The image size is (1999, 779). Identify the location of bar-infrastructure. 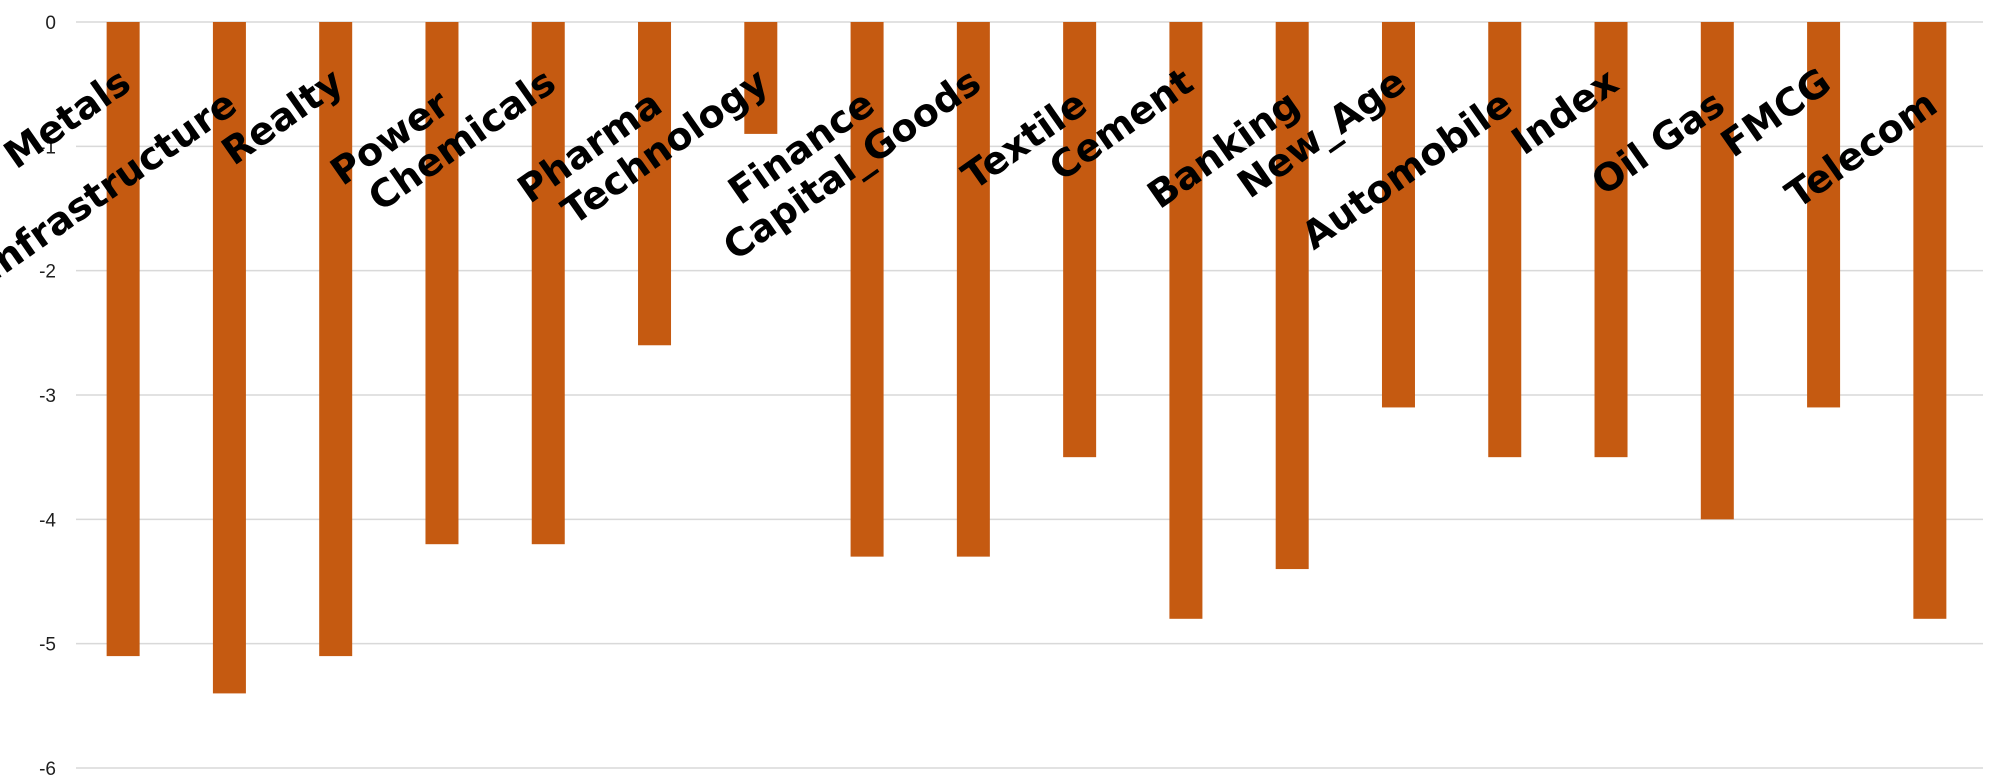
(229, 358).